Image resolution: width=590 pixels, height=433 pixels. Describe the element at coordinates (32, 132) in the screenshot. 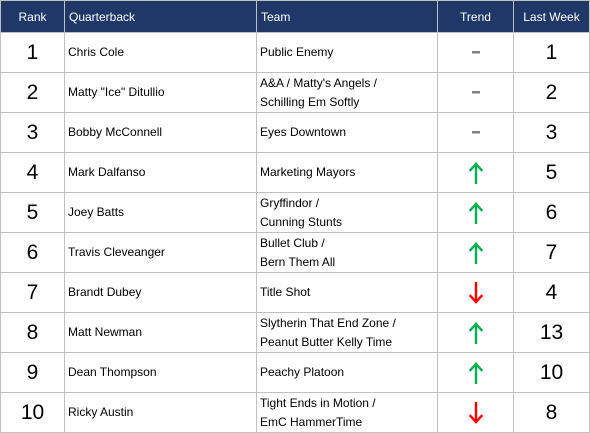

I see `rank-cell: 3` at that location.